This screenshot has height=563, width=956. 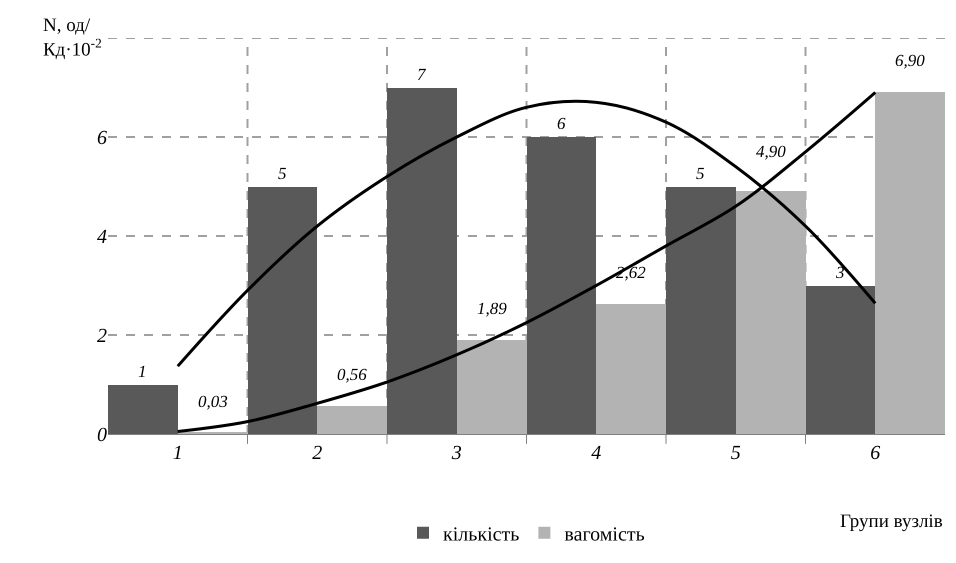 I want to click on data-label: 4,90, so click(x=771, y=151).